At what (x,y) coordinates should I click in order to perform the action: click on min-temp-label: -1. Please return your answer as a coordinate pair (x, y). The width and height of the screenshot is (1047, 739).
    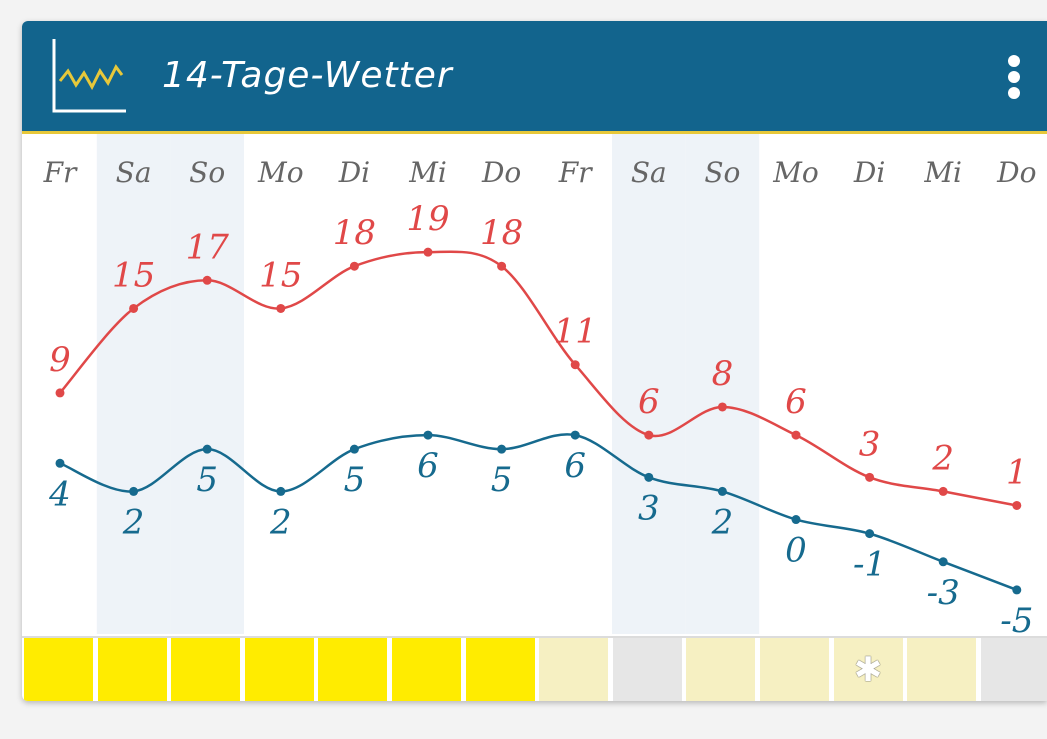
    Looking at the image, I should click on (869, 565).